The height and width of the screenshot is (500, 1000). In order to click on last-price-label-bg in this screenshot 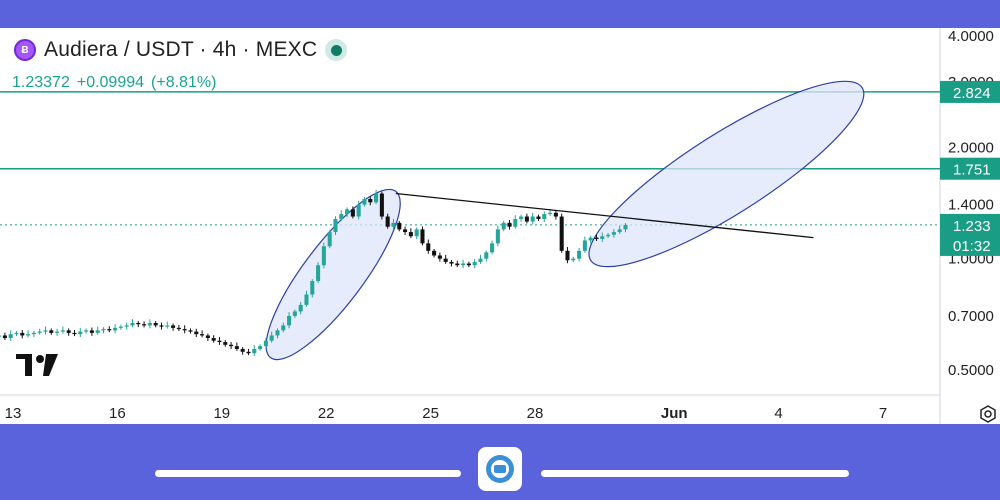, I will do `click(970, 234)`.